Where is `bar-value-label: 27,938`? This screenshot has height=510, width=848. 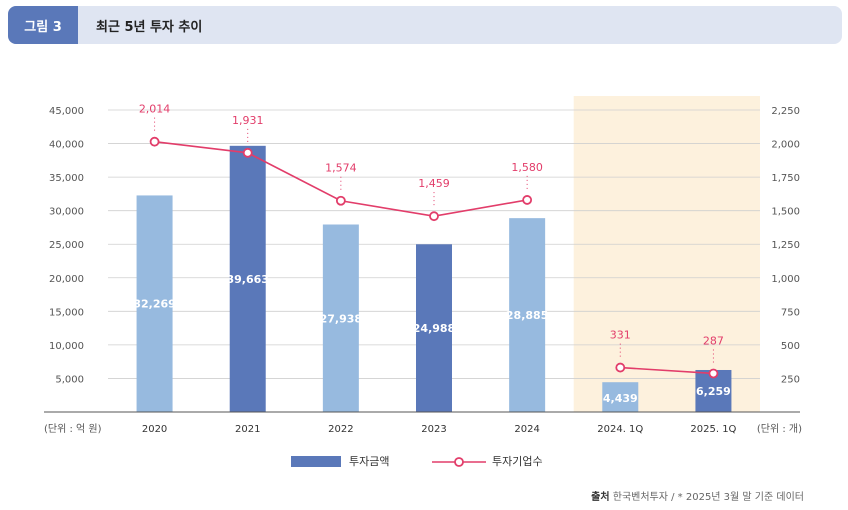
bar-value-label: 27,938 is located at coordinates (341, 318).